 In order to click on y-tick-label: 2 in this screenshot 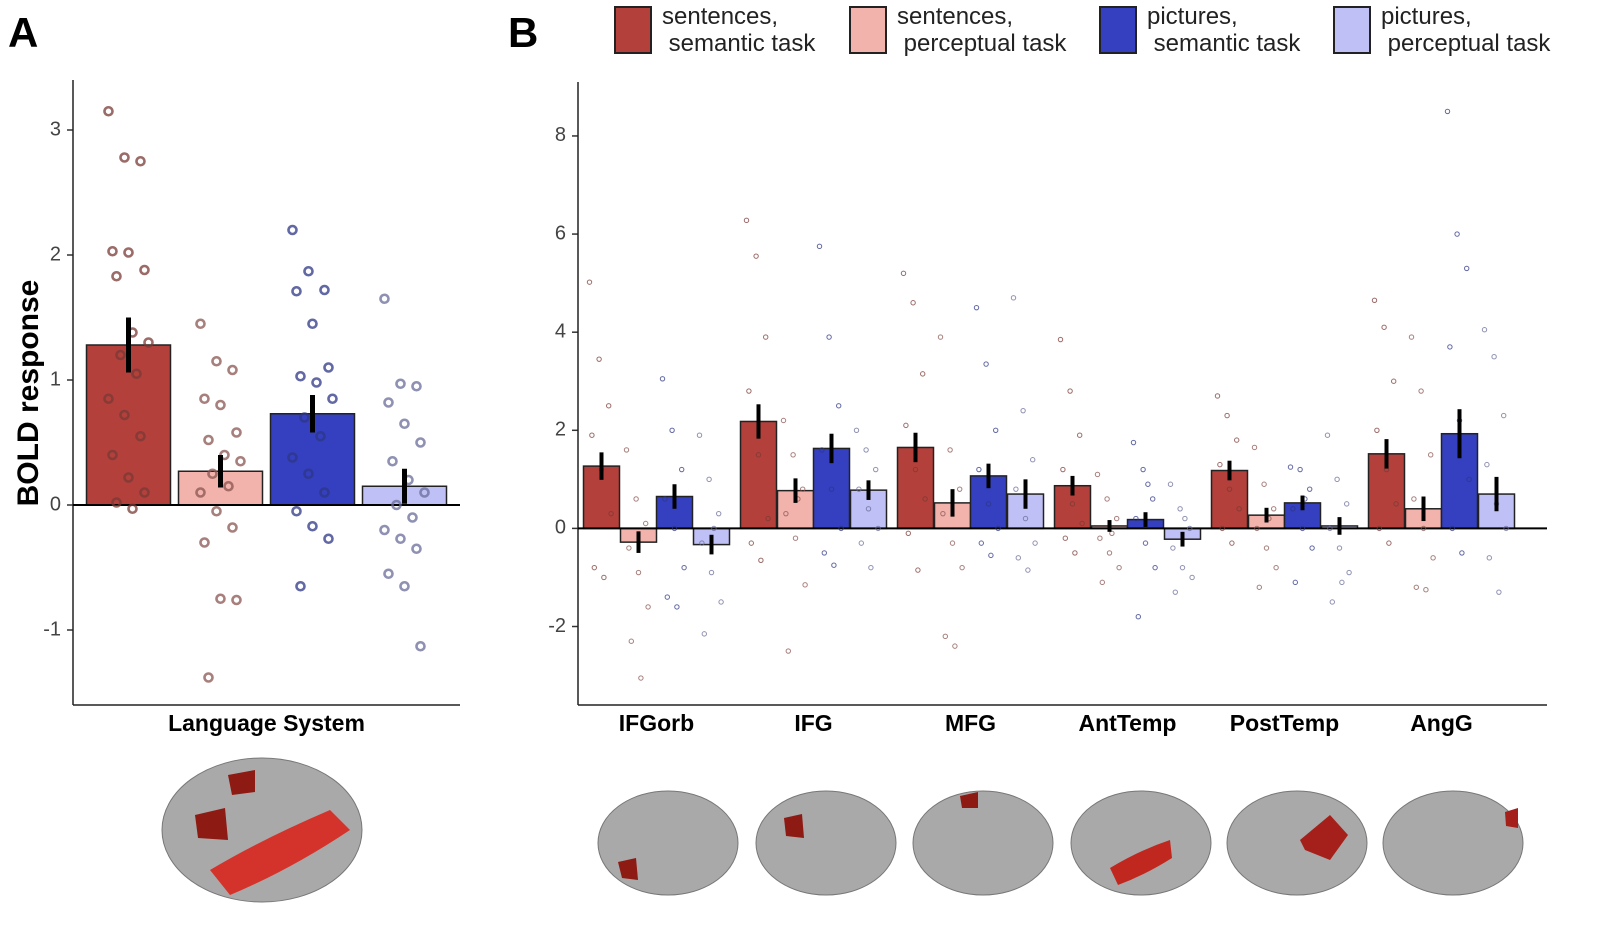, I will do `click(55, 254)`.